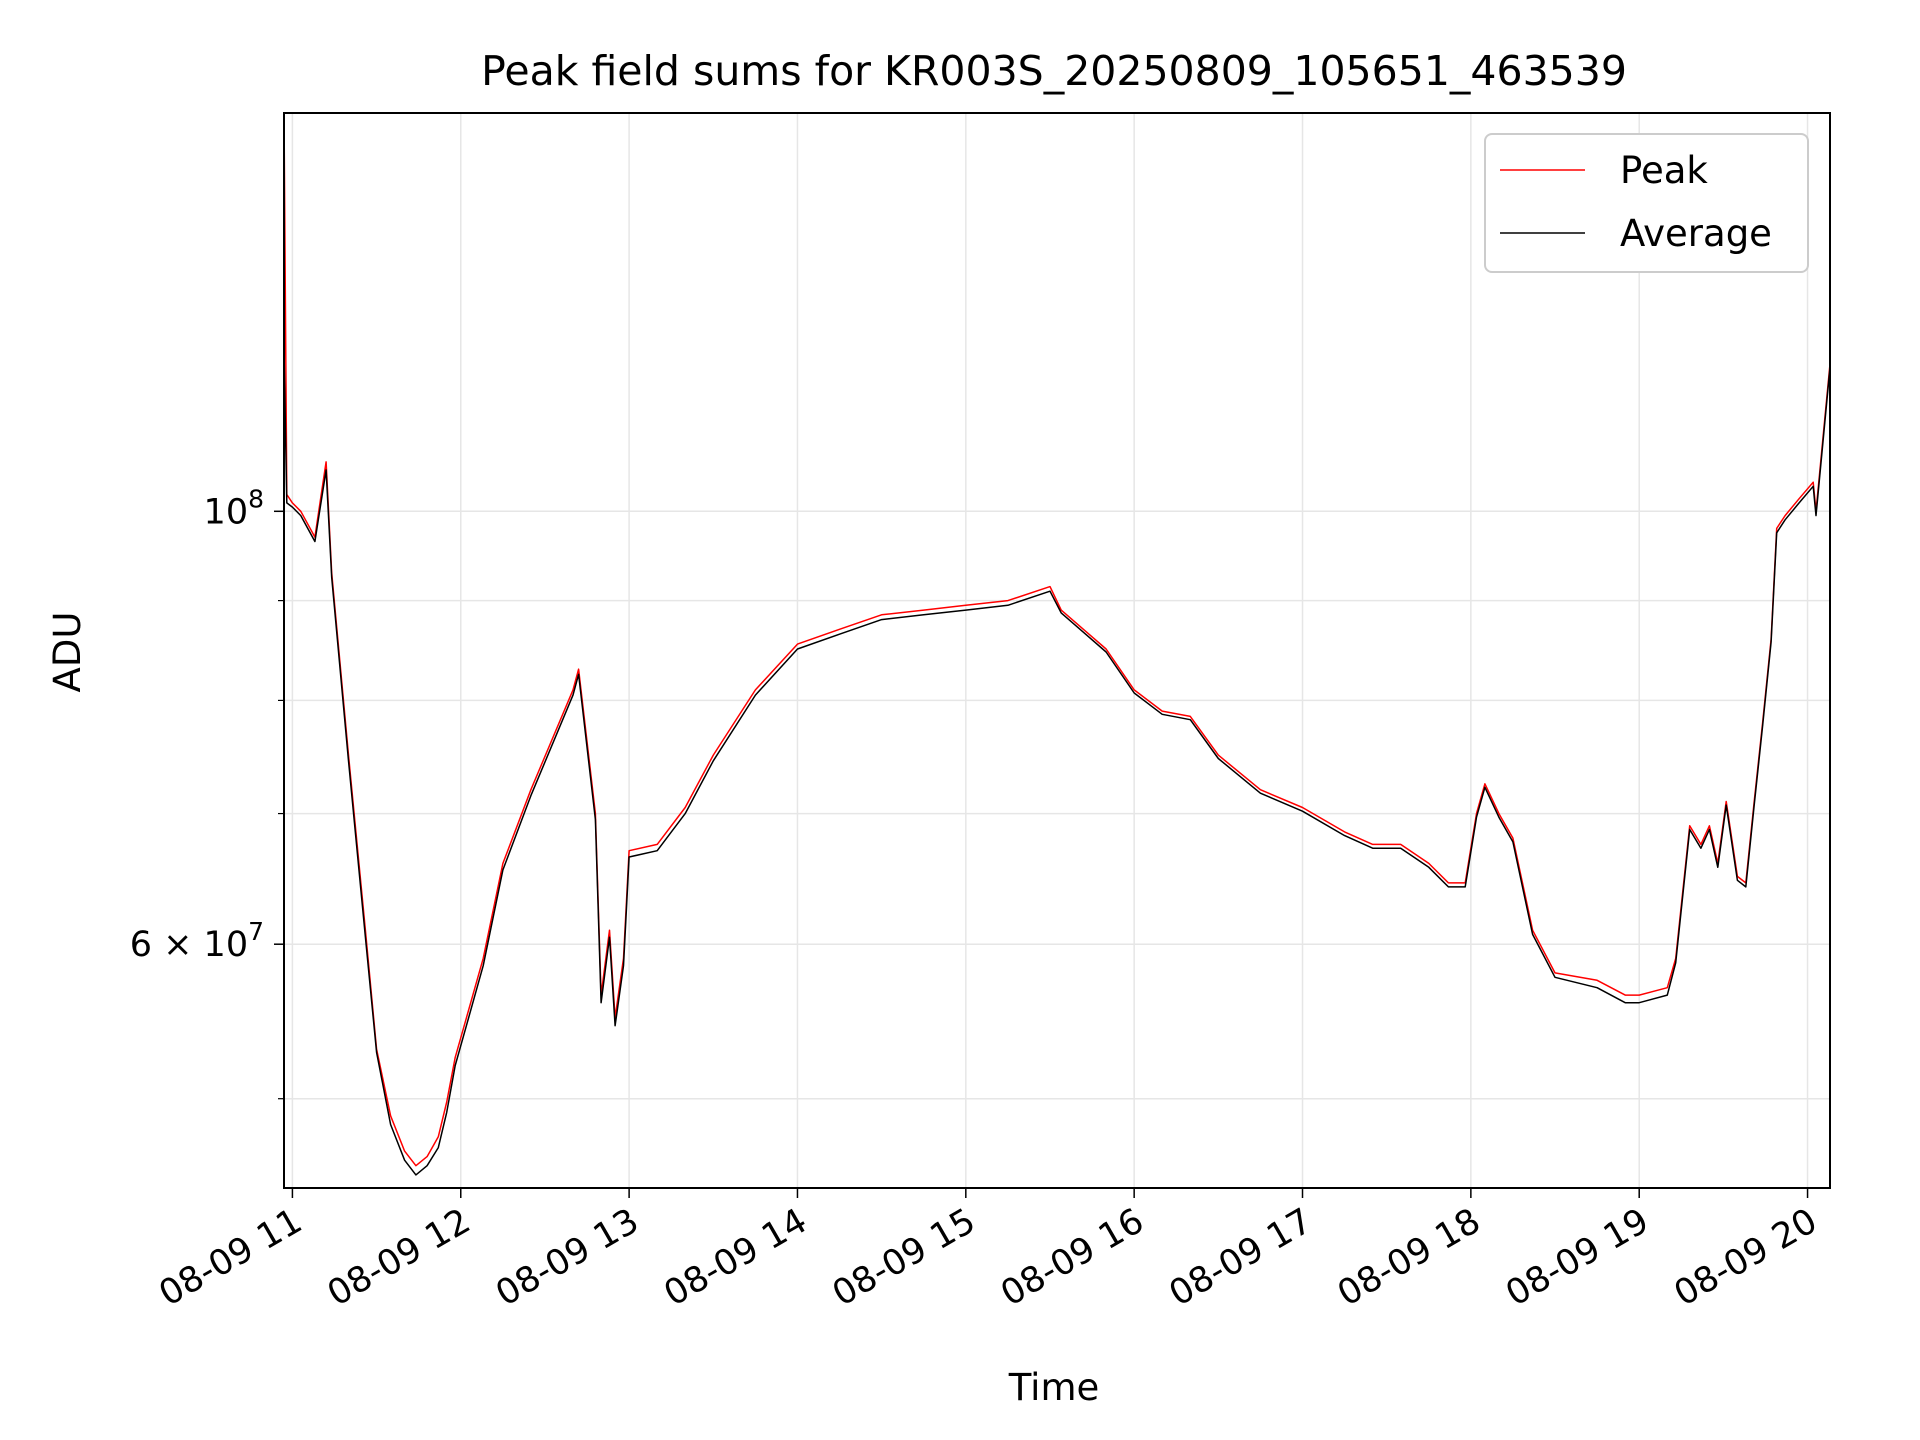 The image size is (1920, 1440). I want to click on y-tick-label: 6 × 107, so click(197, 941).